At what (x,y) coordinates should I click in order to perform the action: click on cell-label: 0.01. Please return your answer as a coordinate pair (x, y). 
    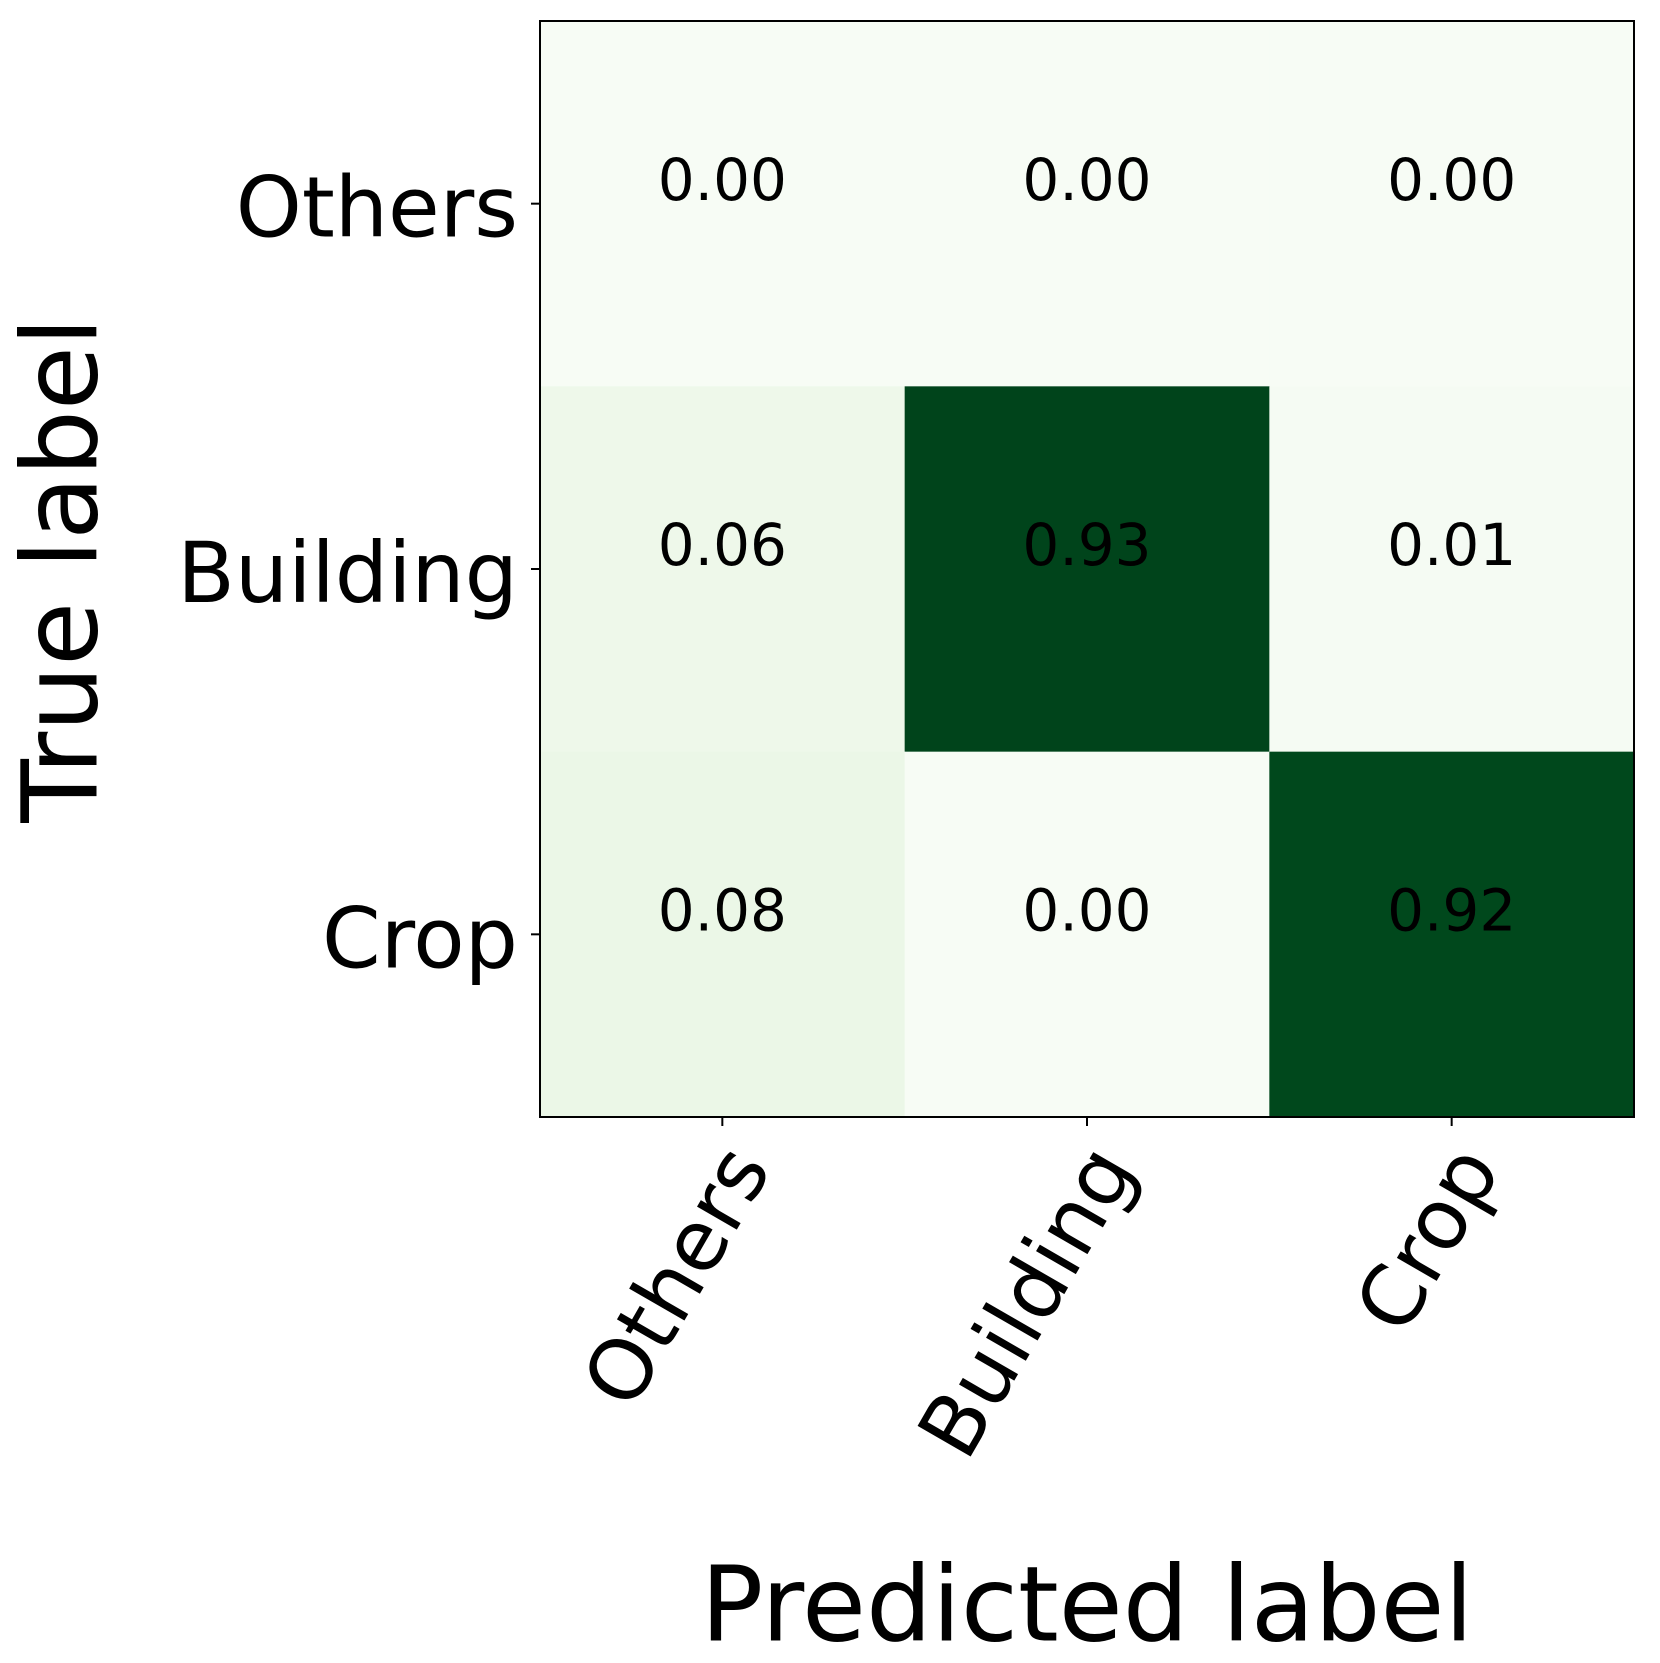
    Looking at the image, I should click on (1451, 545).